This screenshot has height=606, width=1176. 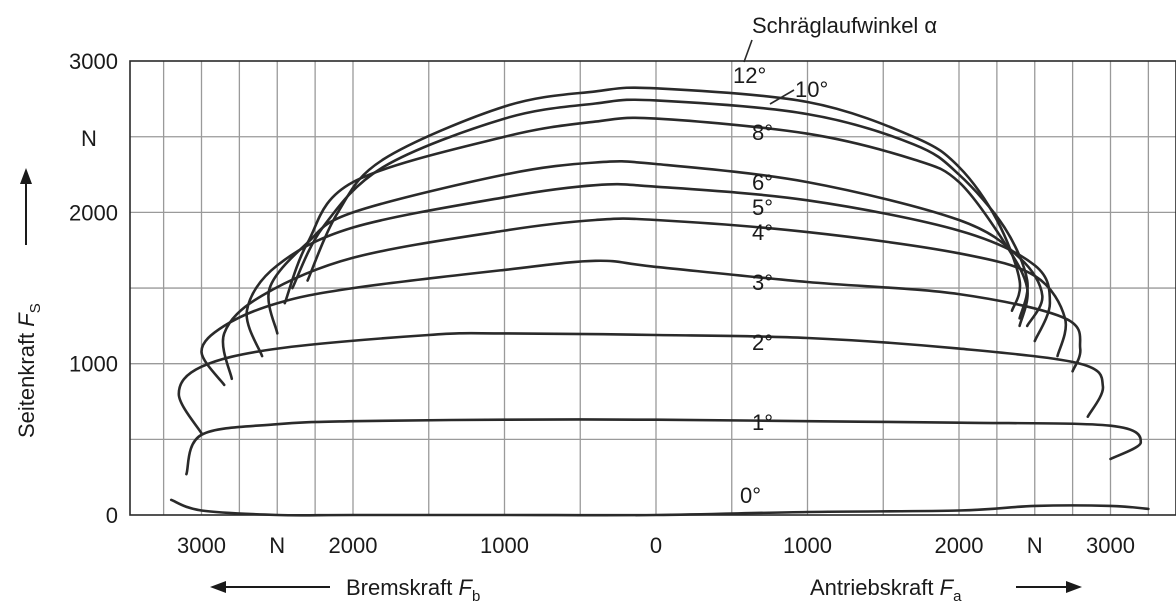 I want to click on y-tick-label: 3000, so click(x=93, y=61).